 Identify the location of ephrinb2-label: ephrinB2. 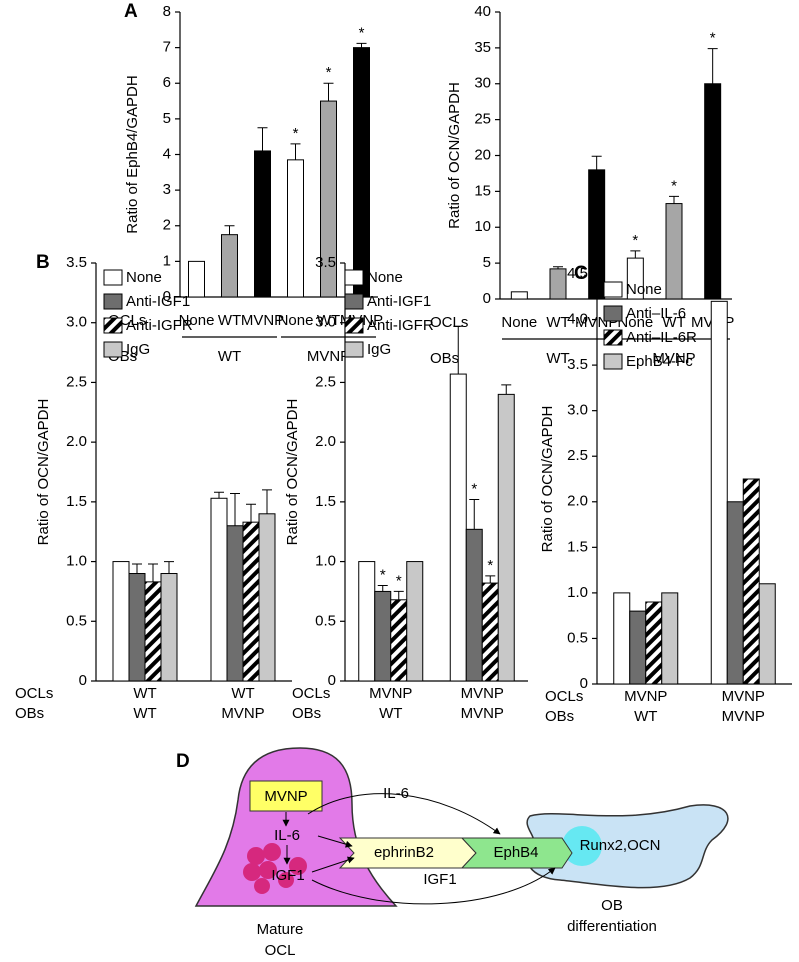
(404, 852).